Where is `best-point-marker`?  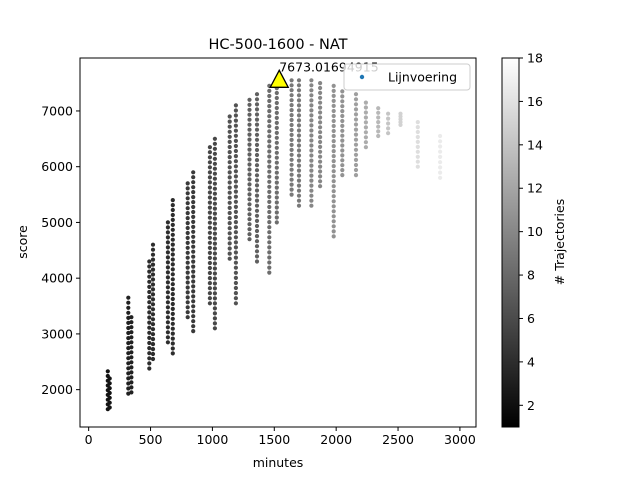 best-point-marker is located at coordinates (279, 78).